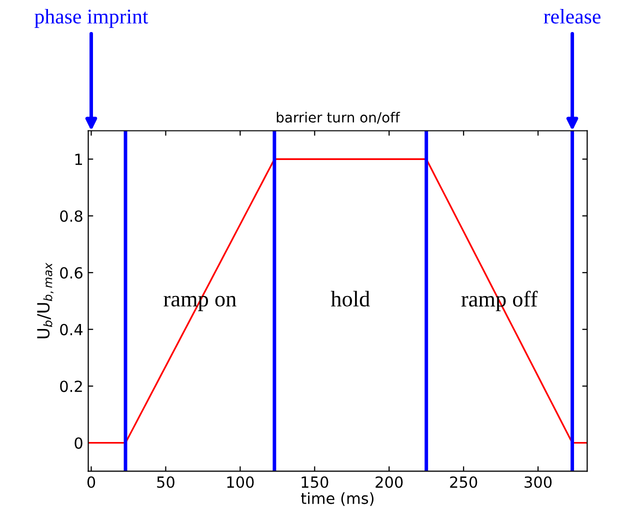  What do you see at coordinates (71, 216) in the screenshot?
I see `y-tick-label: 0.8` at bounding box center [71, 216].